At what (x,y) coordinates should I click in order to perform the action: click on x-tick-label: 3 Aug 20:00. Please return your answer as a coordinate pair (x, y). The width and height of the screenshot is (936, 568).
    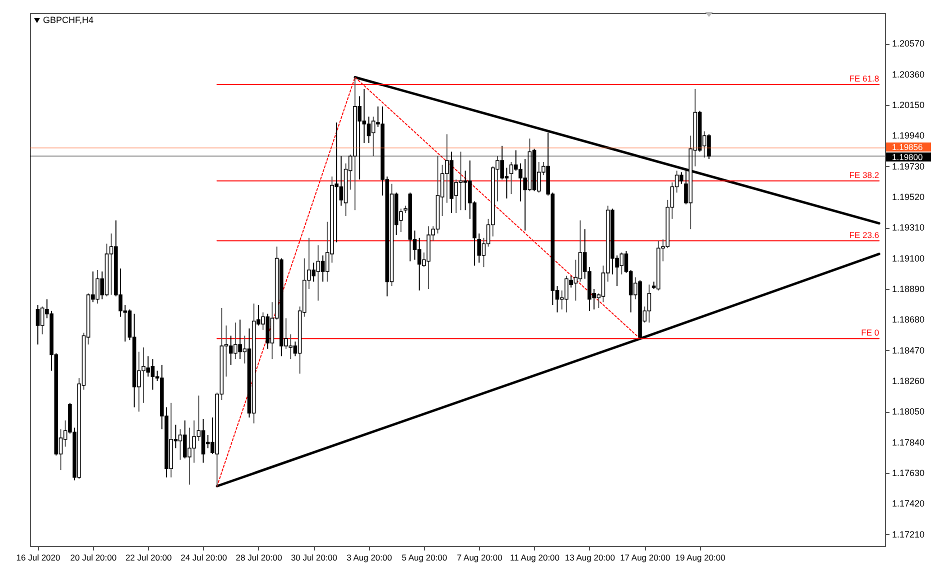
    Looking at the image, I should click on (369, 557).